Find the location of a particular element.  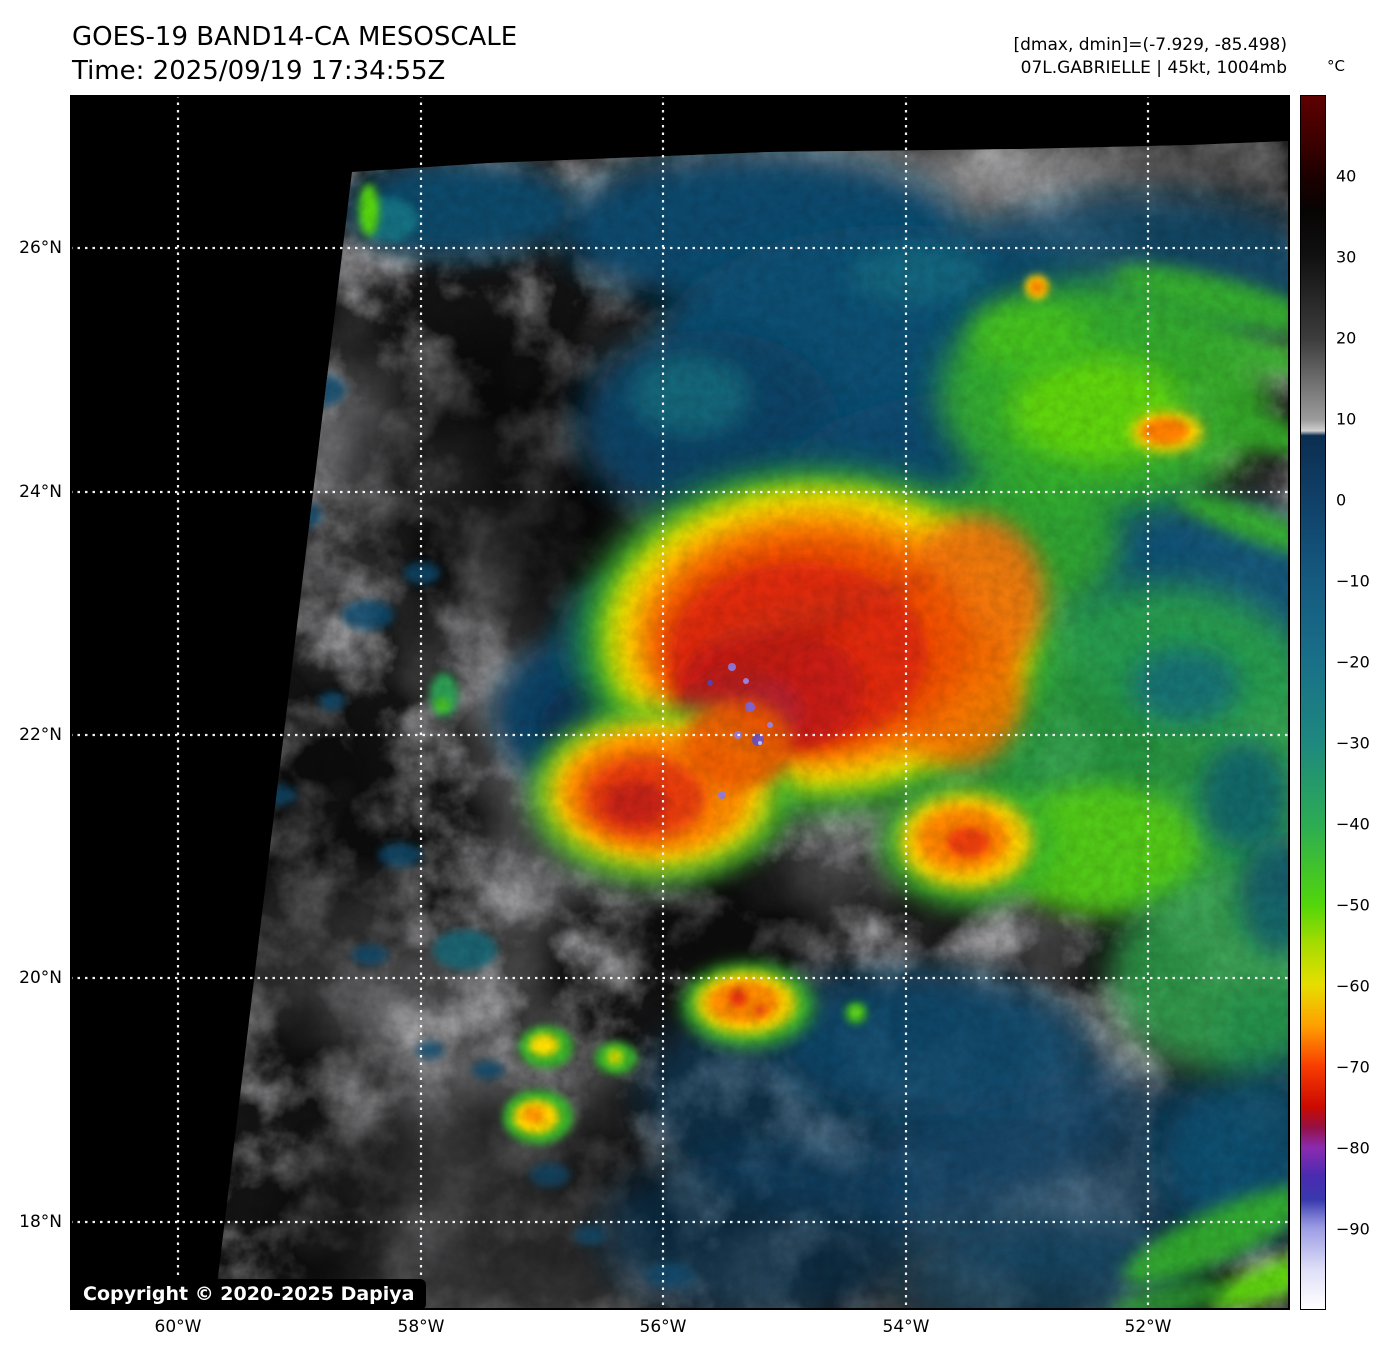

colorbar-tick-label: −10 is located at coordinates (1353, 581).